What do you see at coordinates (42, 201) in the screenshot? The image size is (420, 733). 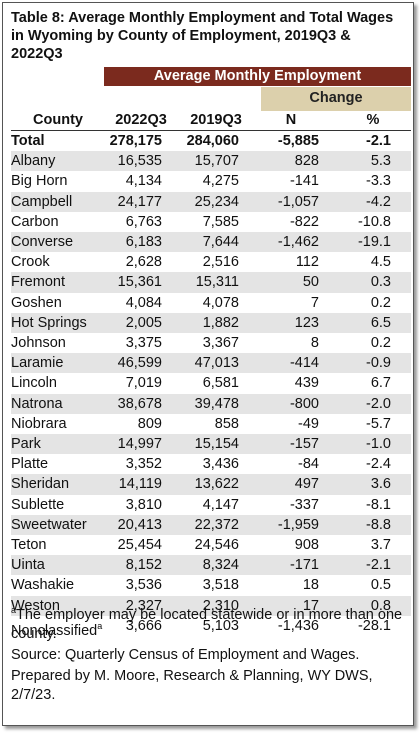 I see `county-cell: Campbell` at bounding box center [42, 201].